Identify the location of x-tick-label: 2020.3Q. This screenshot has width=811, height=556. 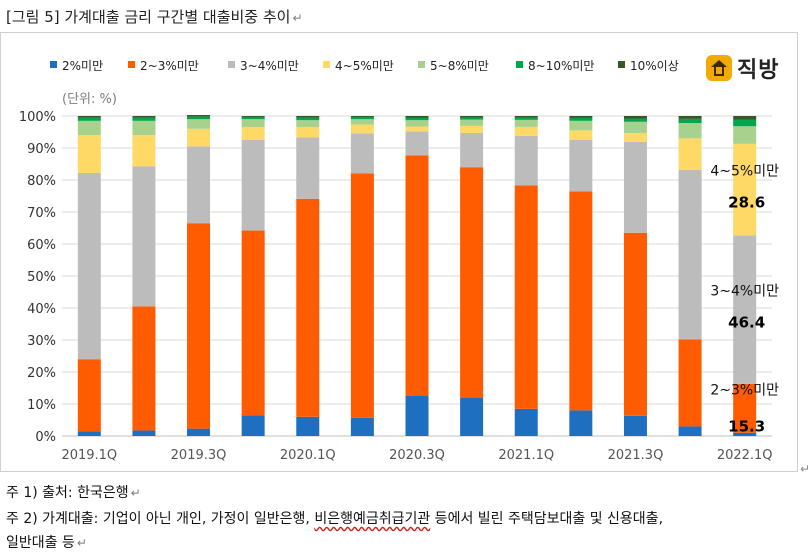
(417, 455).